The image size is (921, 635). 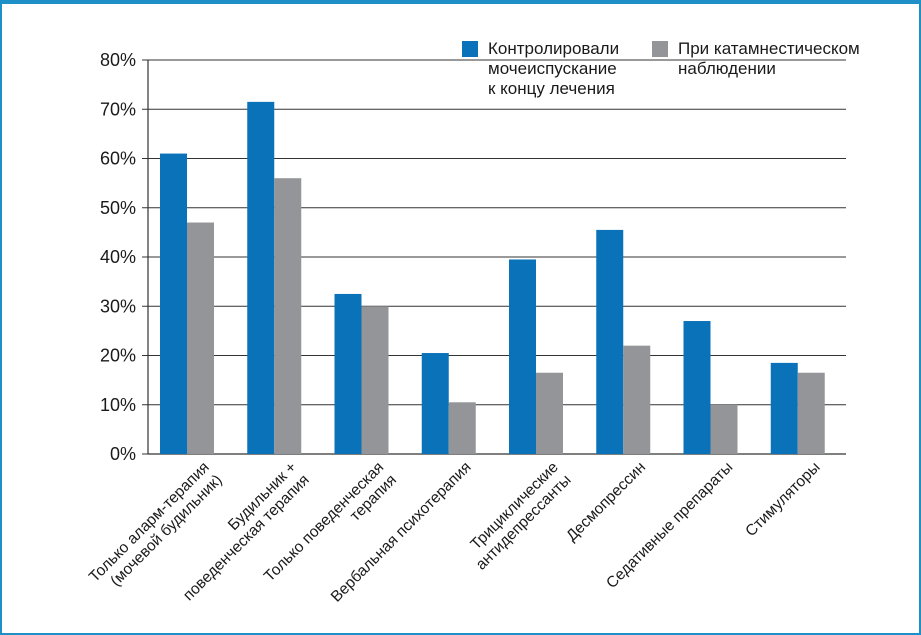 What do you see at coordinates (118, 356) in the screenshot?
I see `y-tick-label: 20%` at bounding box center [118, 356].